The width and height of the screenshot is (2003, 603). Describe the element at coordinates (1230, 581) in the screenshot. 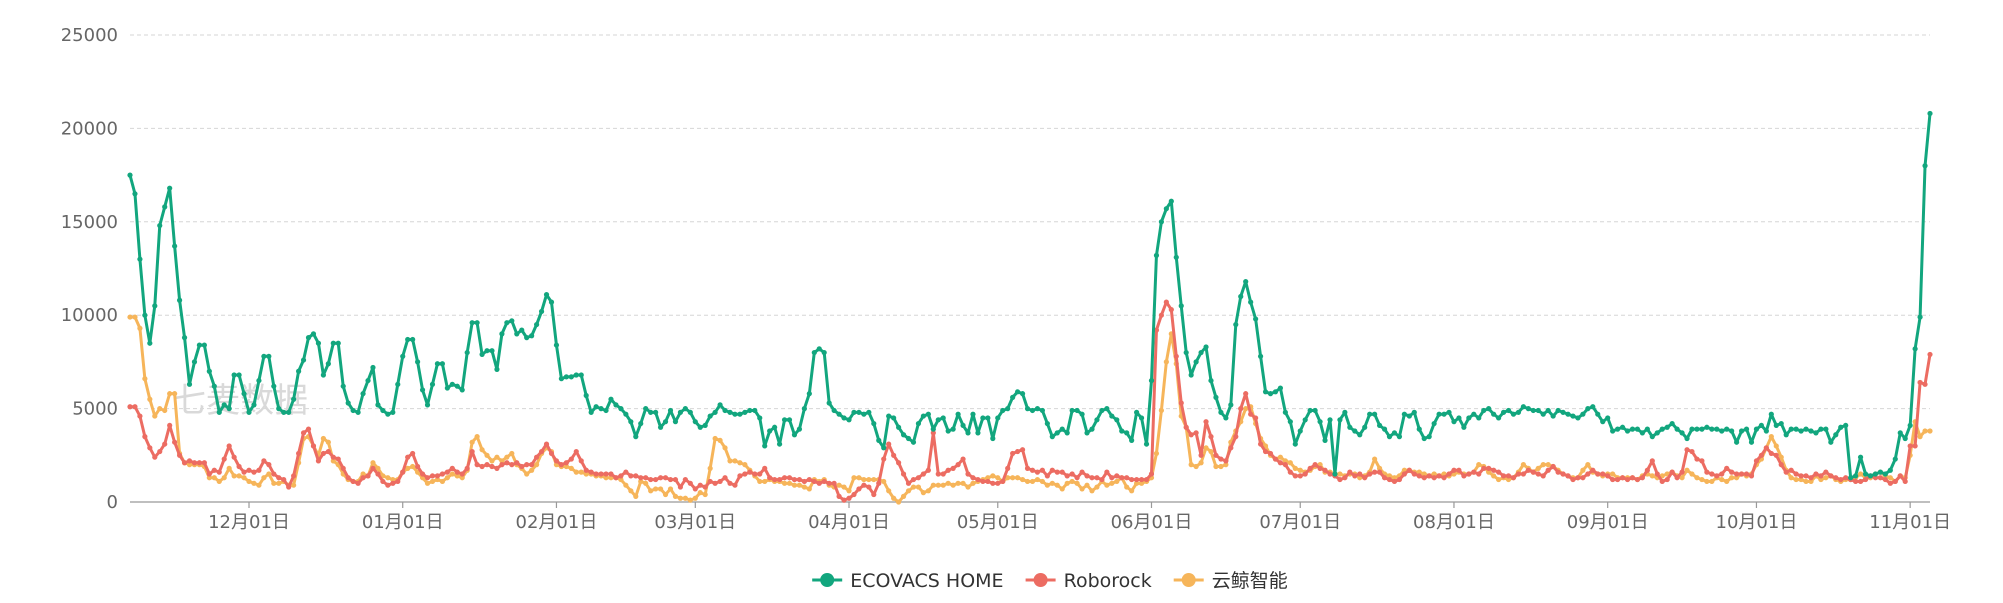

I see `legend-item-2: 云鲸智能` at that location.